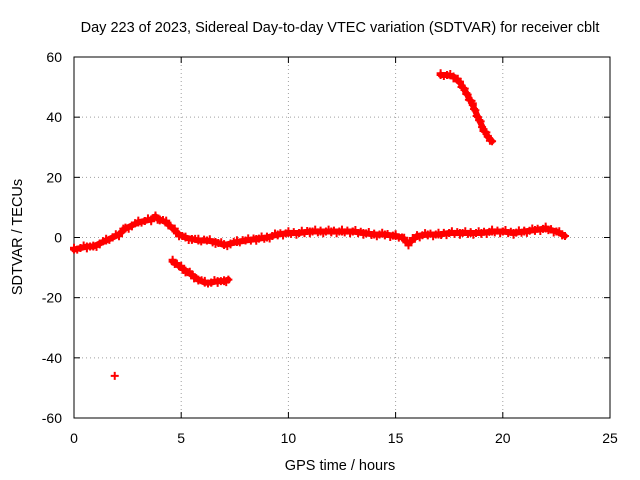 The width and height of the screenshot is (640, 480). I want to click on x-tick-label: 20, so click(503, 438).